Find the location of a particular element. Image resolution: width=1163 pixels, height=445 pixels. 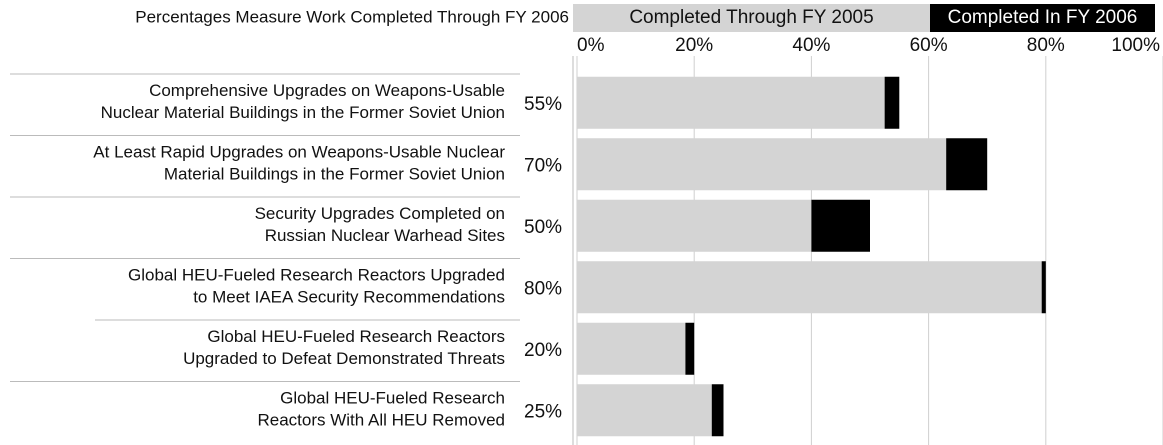

legend-label: Completed In FY 2006 is located at coordinates (1043, 17).